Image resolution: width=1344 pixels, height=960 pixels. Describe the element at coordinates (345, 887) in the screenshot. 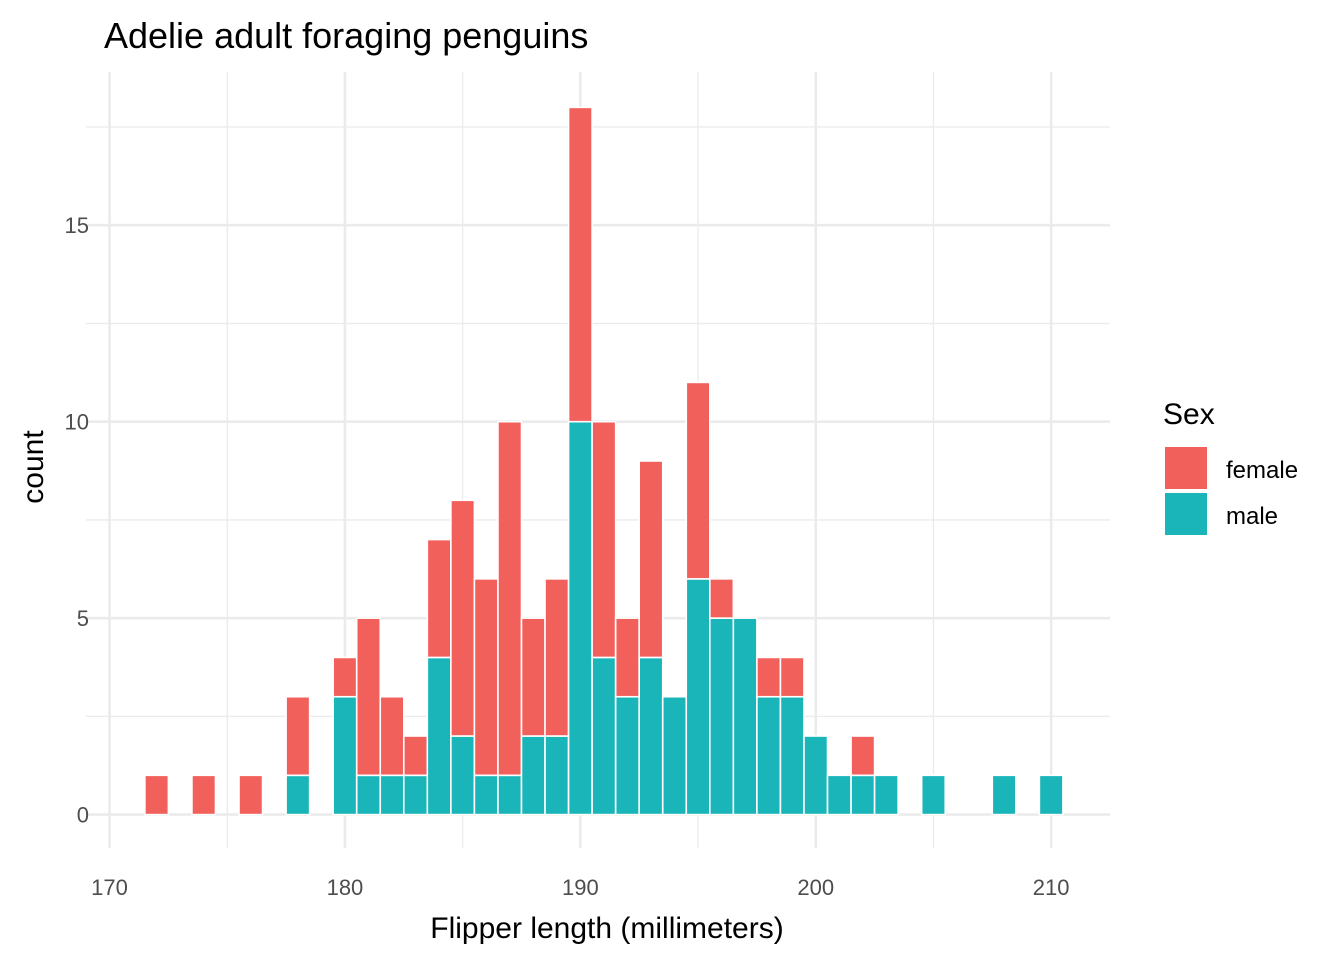

I see `x-tick-label: 180` at that location.